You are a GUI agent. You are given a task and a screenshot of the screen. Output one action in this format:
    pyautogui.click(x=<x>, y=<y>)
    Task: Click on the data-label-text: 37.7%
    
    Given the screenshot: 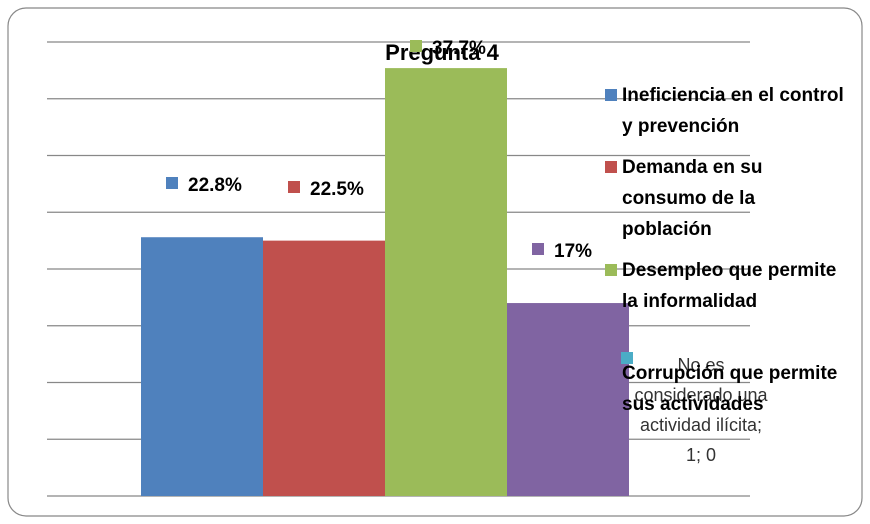 What is the action you would take?
    pyautogui.click(x=459, y=49)
    